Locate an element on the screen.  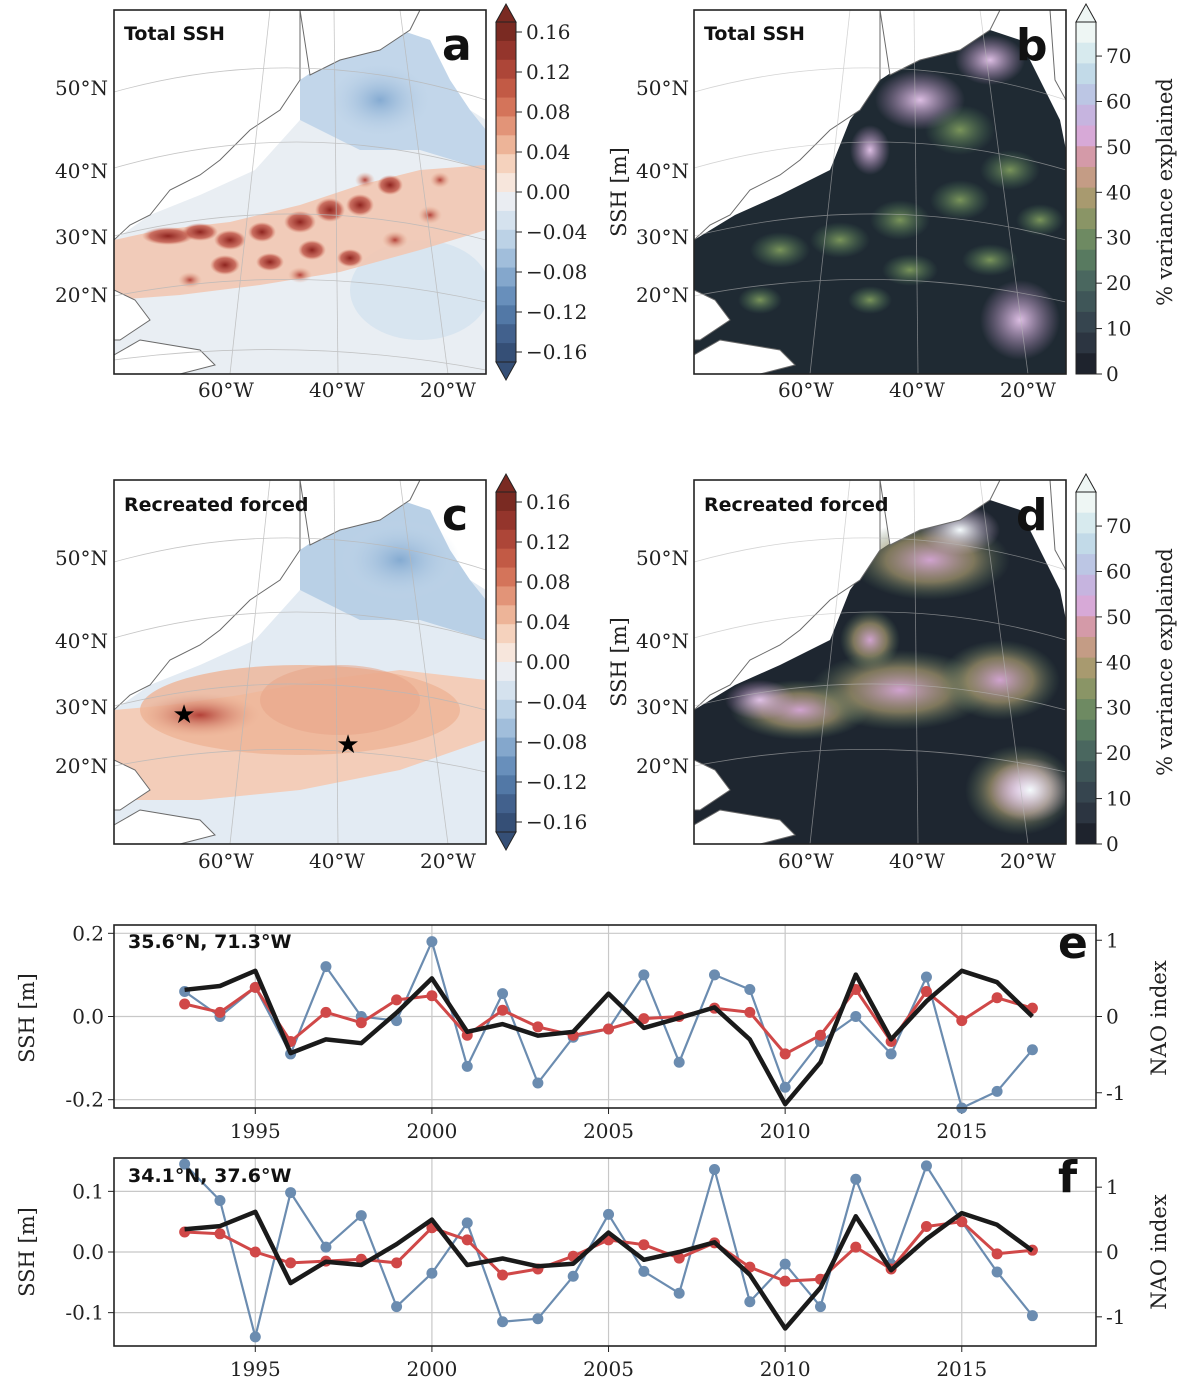
colorbar-tick-label: 20 is located at coordinates (1118, 753).